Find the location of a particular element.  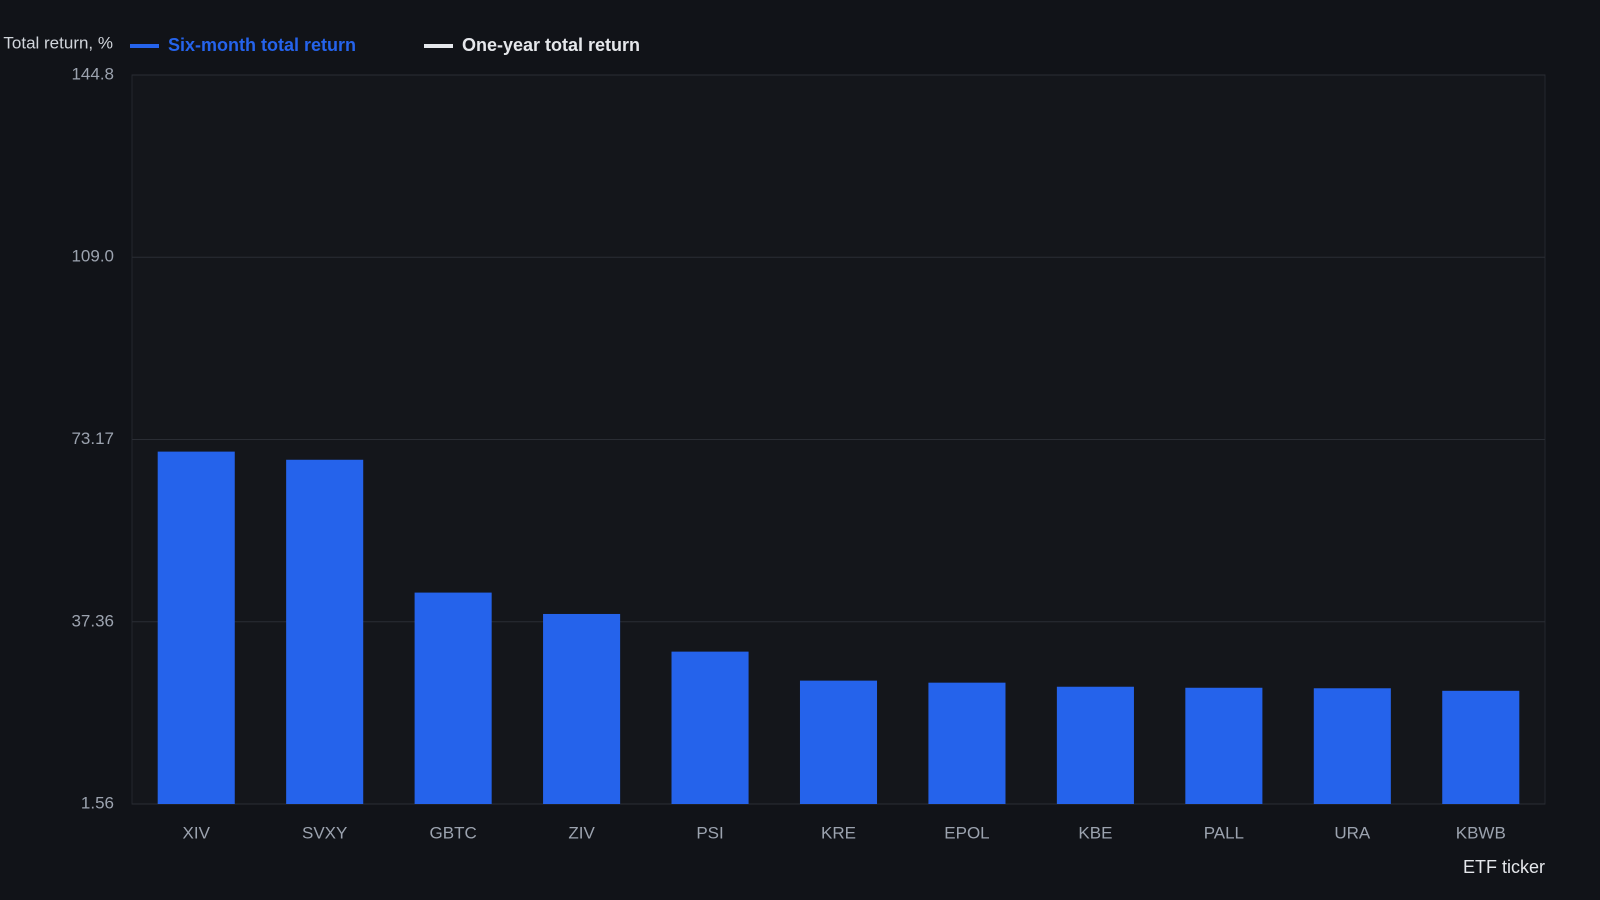

legend-label: One-year total return is located at coordinates (551, 45).